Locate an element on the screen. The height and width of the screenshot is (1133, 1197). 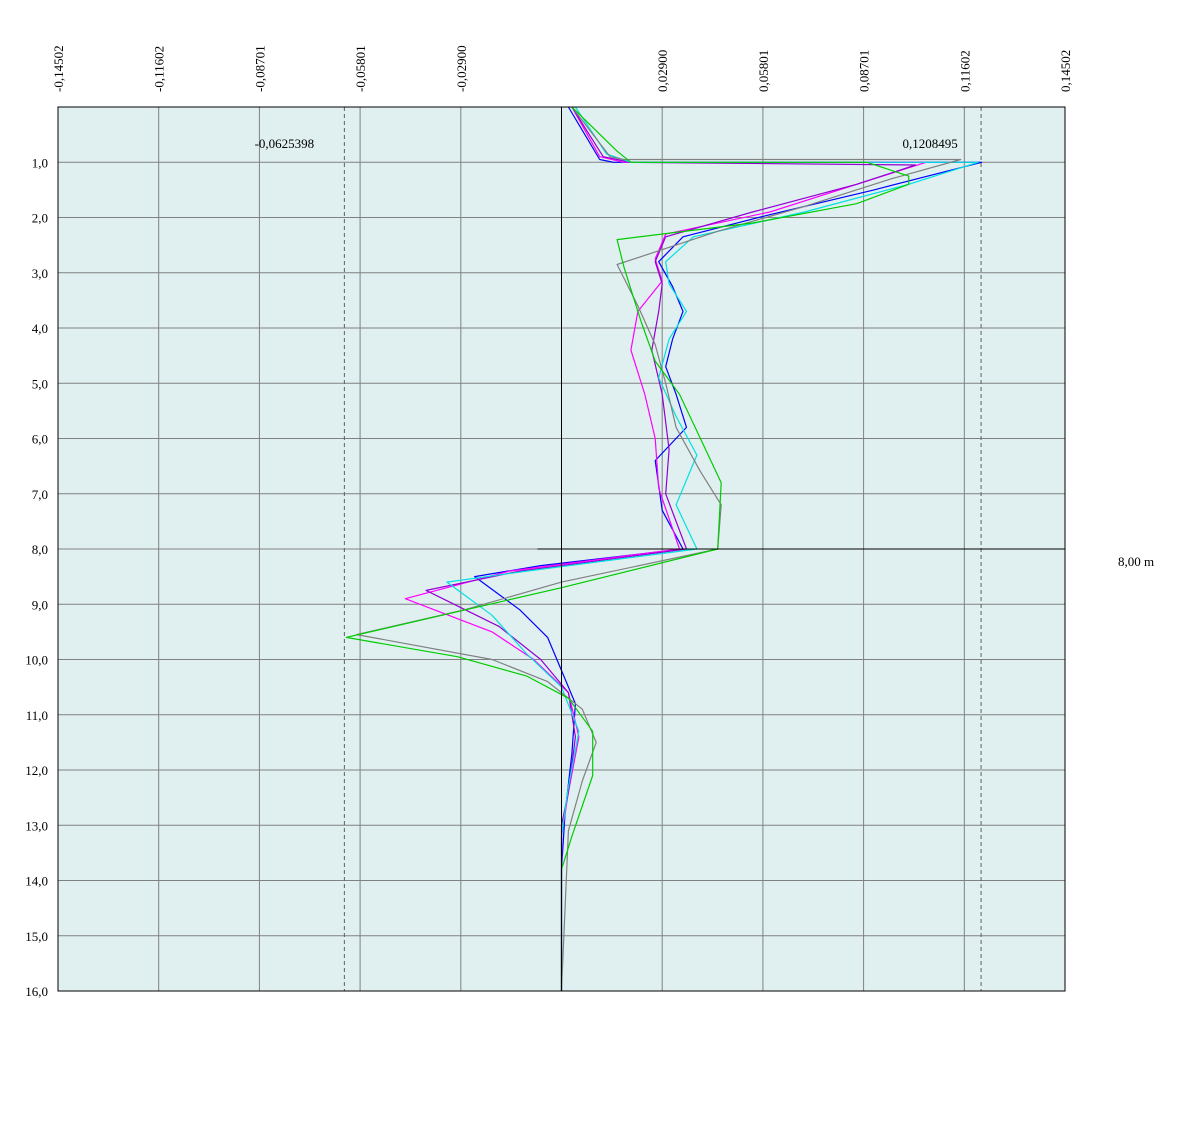
y-tick-label: 14,0 is located at coordinates (36, 881).